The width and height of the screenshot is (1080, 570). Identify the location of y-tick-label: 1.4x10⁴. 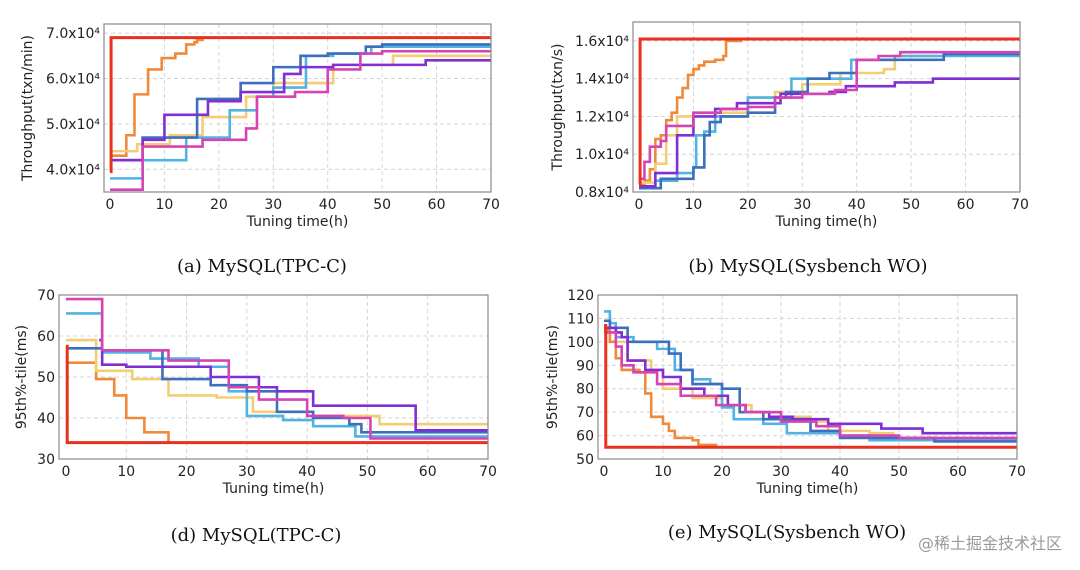
(602, 80).